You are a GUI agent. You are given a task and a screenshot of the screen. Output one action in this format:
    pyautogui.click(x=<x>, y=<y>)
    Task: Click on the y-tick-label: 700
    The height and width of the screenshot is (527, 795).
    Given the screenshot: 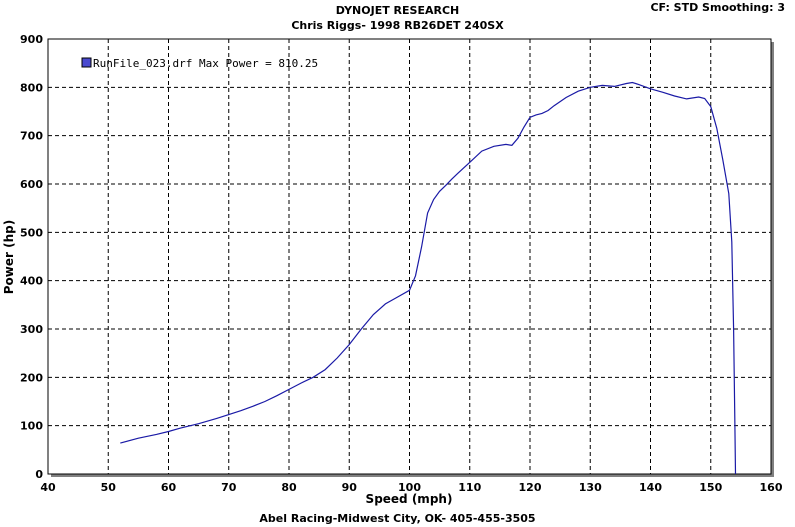 What is the action you would take?
    pyautogui.click(x=31, y=136)
    